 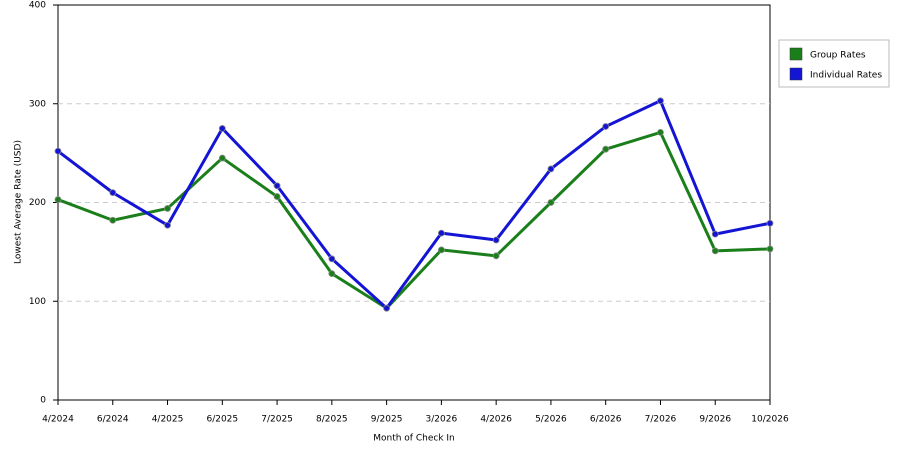 I want to click on x-tick-label: 6/2024, so click(x=113, y=420).